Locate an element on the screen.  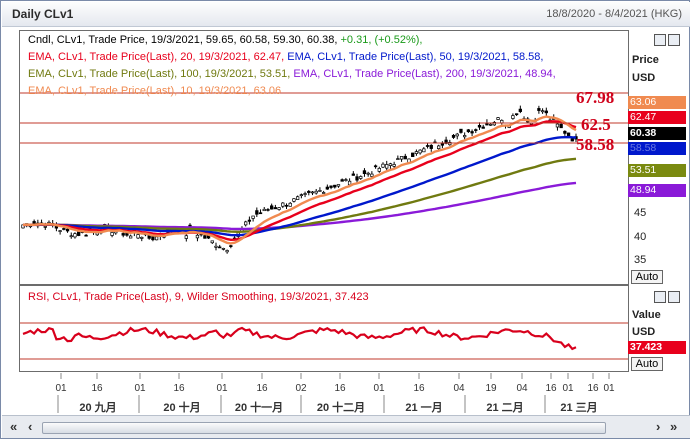
rsi-panel-close-icon is located at coordinates (674, 297).